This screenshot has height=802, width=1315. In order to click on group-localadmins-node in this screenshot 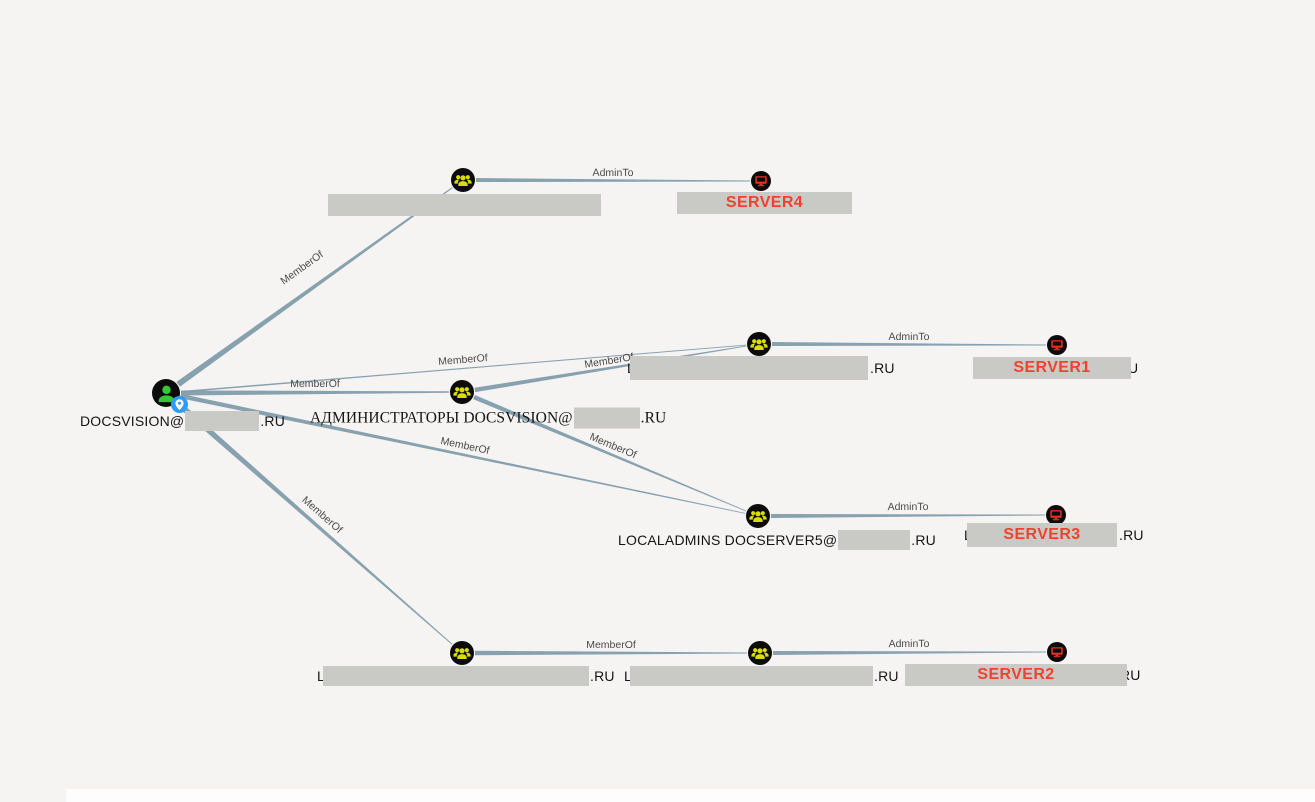, I will do `click(758, 516)`.